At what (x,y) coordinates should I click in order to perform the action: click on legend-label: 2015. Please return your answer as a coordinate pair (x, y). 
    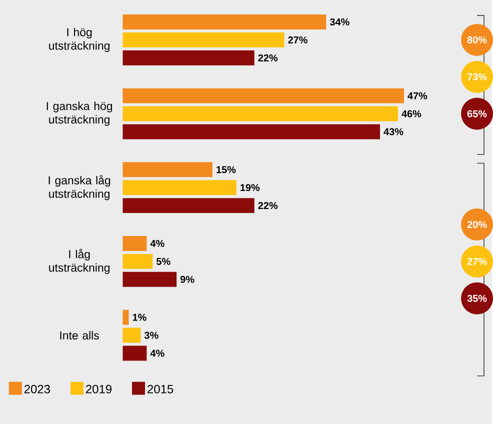
    Looking at the image, I should click on (161, 389).